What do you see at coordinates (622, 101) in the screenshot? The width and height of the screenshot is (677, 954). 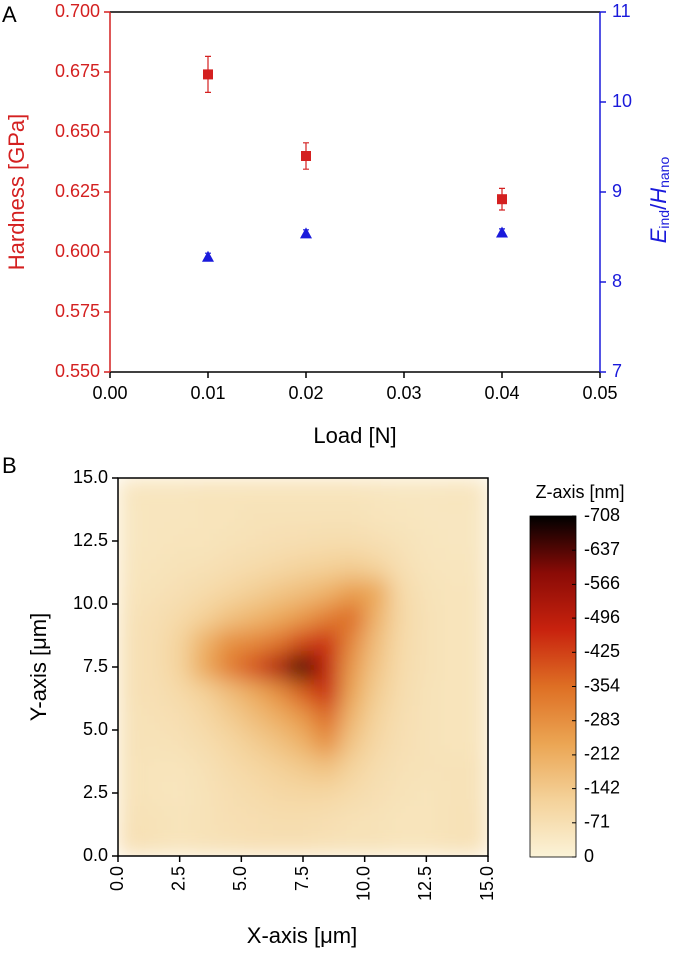 I see `y2-tick-label: 10` at bounding box center [622, 101].